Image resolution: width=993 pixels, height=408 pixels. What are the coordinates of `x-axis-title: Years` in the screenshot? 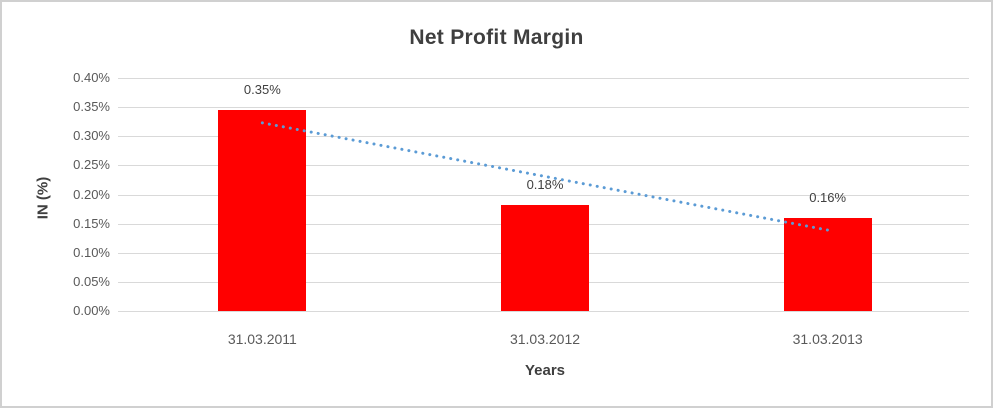 It's located at (545, 370).